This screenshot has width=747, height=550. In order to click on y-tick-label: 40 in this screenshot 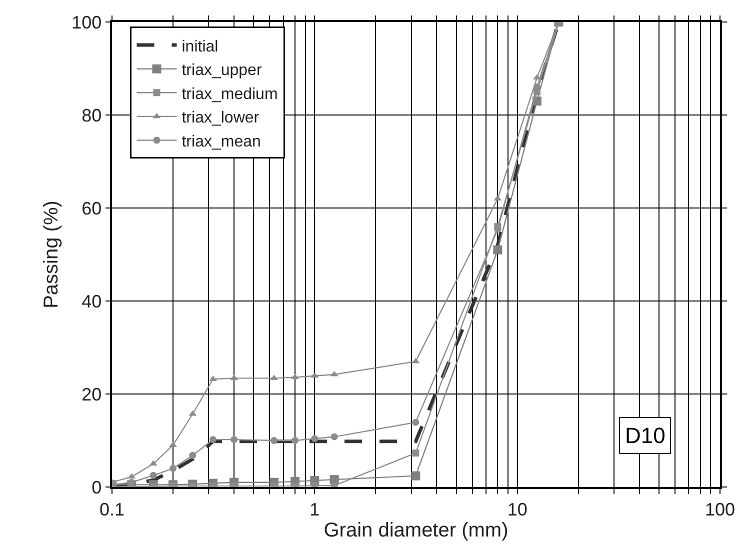, I will do `click(92, 301)`.